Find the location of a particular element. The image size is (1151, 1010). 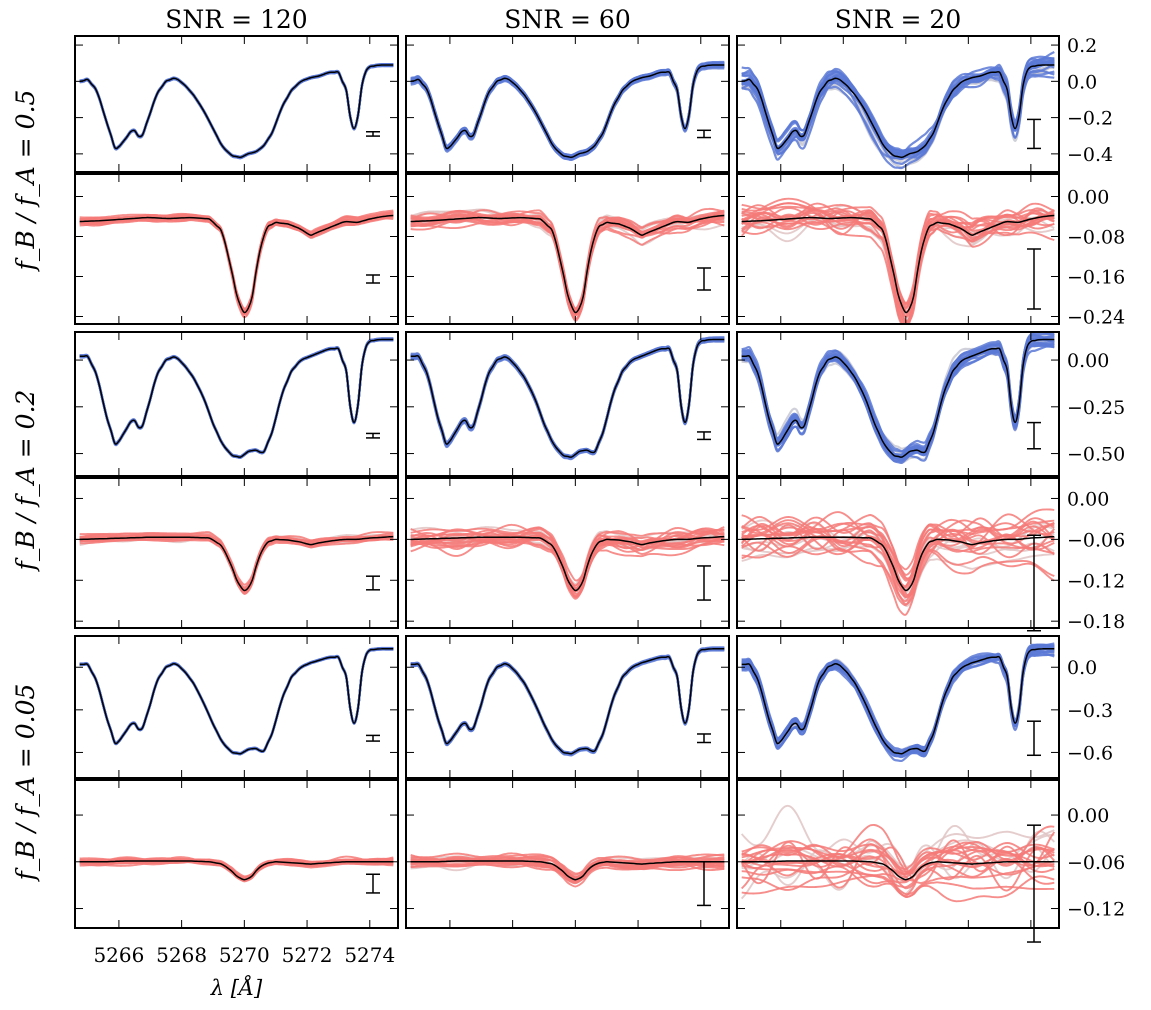

x-tick-label: 5270 is located at coordinates (244, 955).